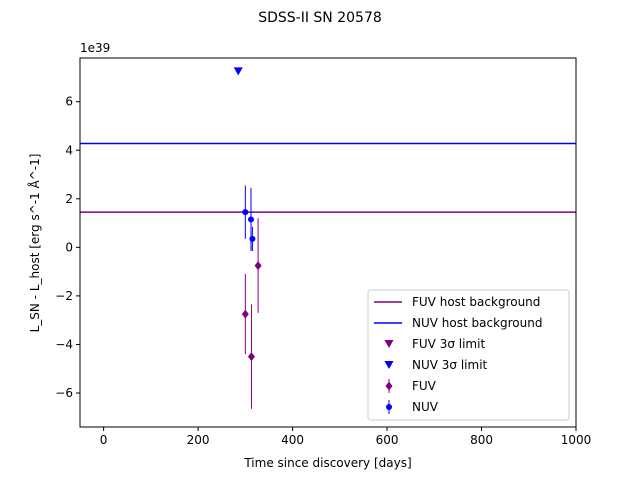 The width and height of the screenshot is (640, 480). Describe the element at coordinates (69, 150) in the screenshot. I see `y-tick-label: 4` at that location.